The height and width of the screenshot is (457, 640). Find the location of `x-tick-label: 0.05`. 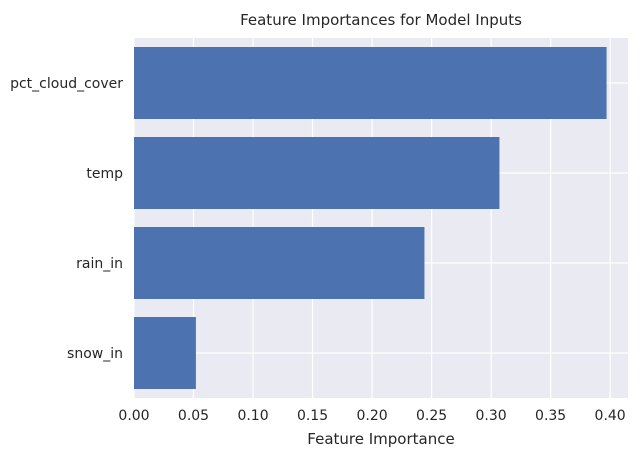

x-tick-label: 0.05 is located at coordinates (193, 416).